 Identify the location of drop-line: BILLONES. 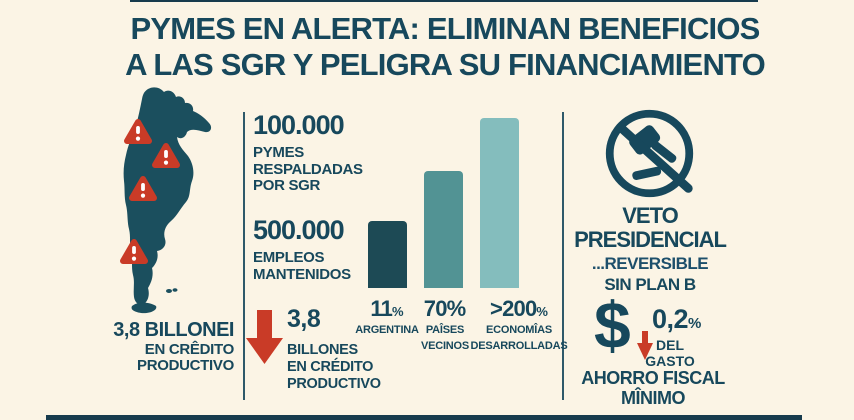
(322, 350).